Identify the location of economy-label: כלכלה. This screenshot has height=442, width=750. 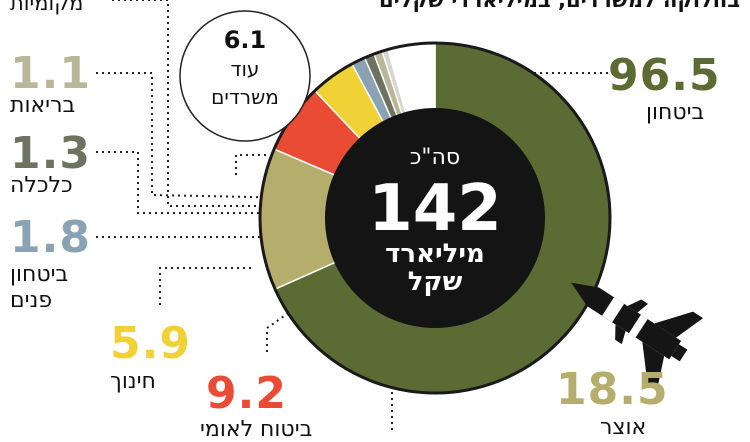
(41, 185).